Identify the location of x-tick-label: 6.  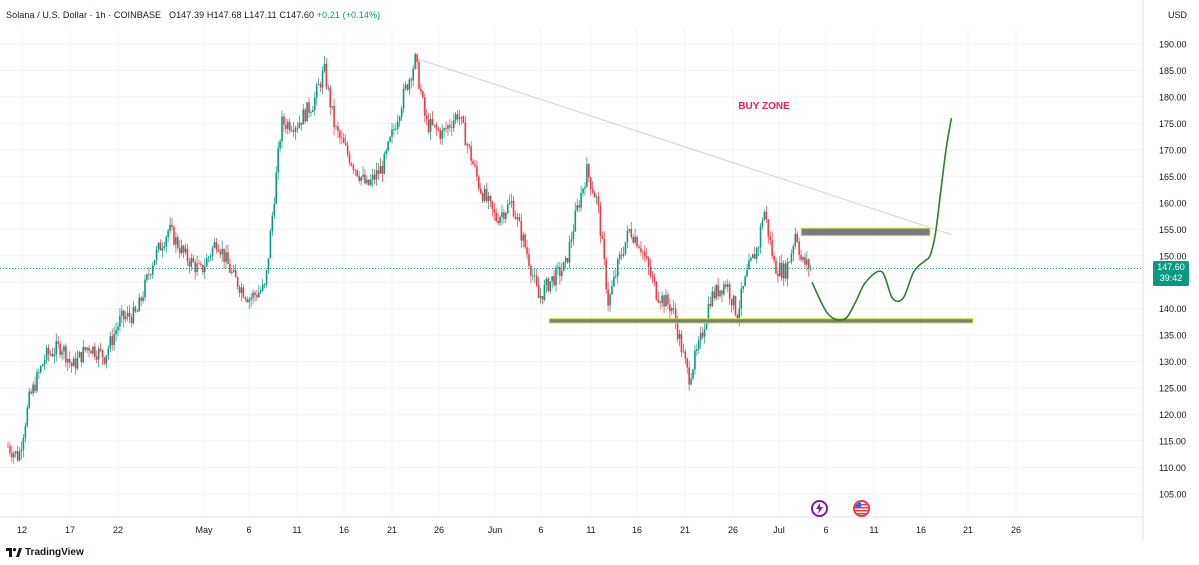
(825, 530).